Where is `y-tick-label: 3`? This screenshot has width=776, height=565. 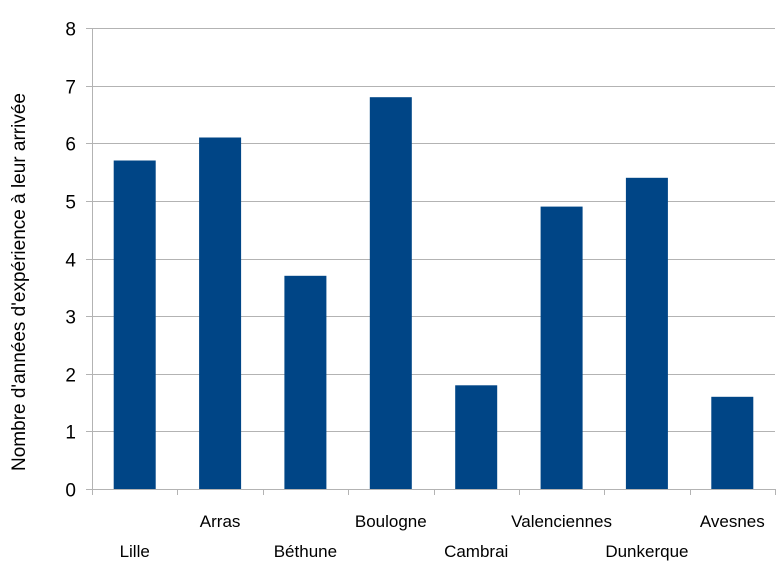
y-tick-label: 3 is located at coordinates (70, 318).